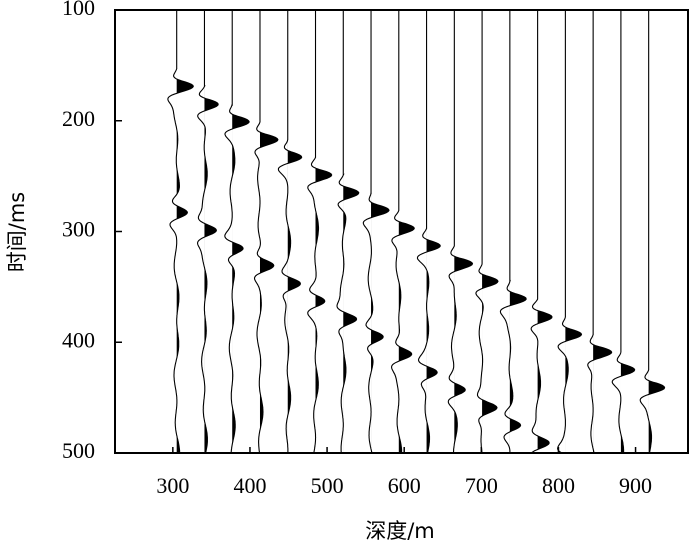 Image resolution: width=700 pixels, height=548 pixels. I want to click on x-tick-label: 700, so click(481, 485).